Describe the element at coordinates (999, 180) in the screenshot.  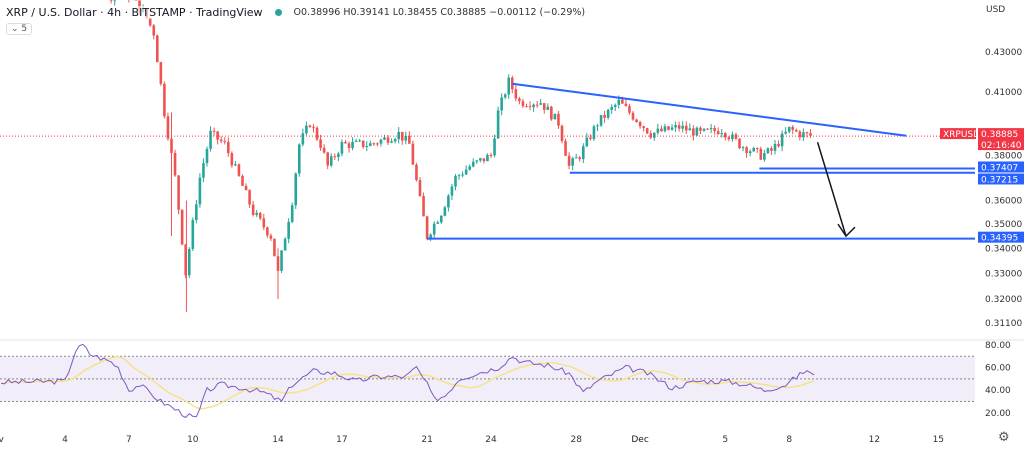
I see `price-level-tag: 0.37215` at that location.